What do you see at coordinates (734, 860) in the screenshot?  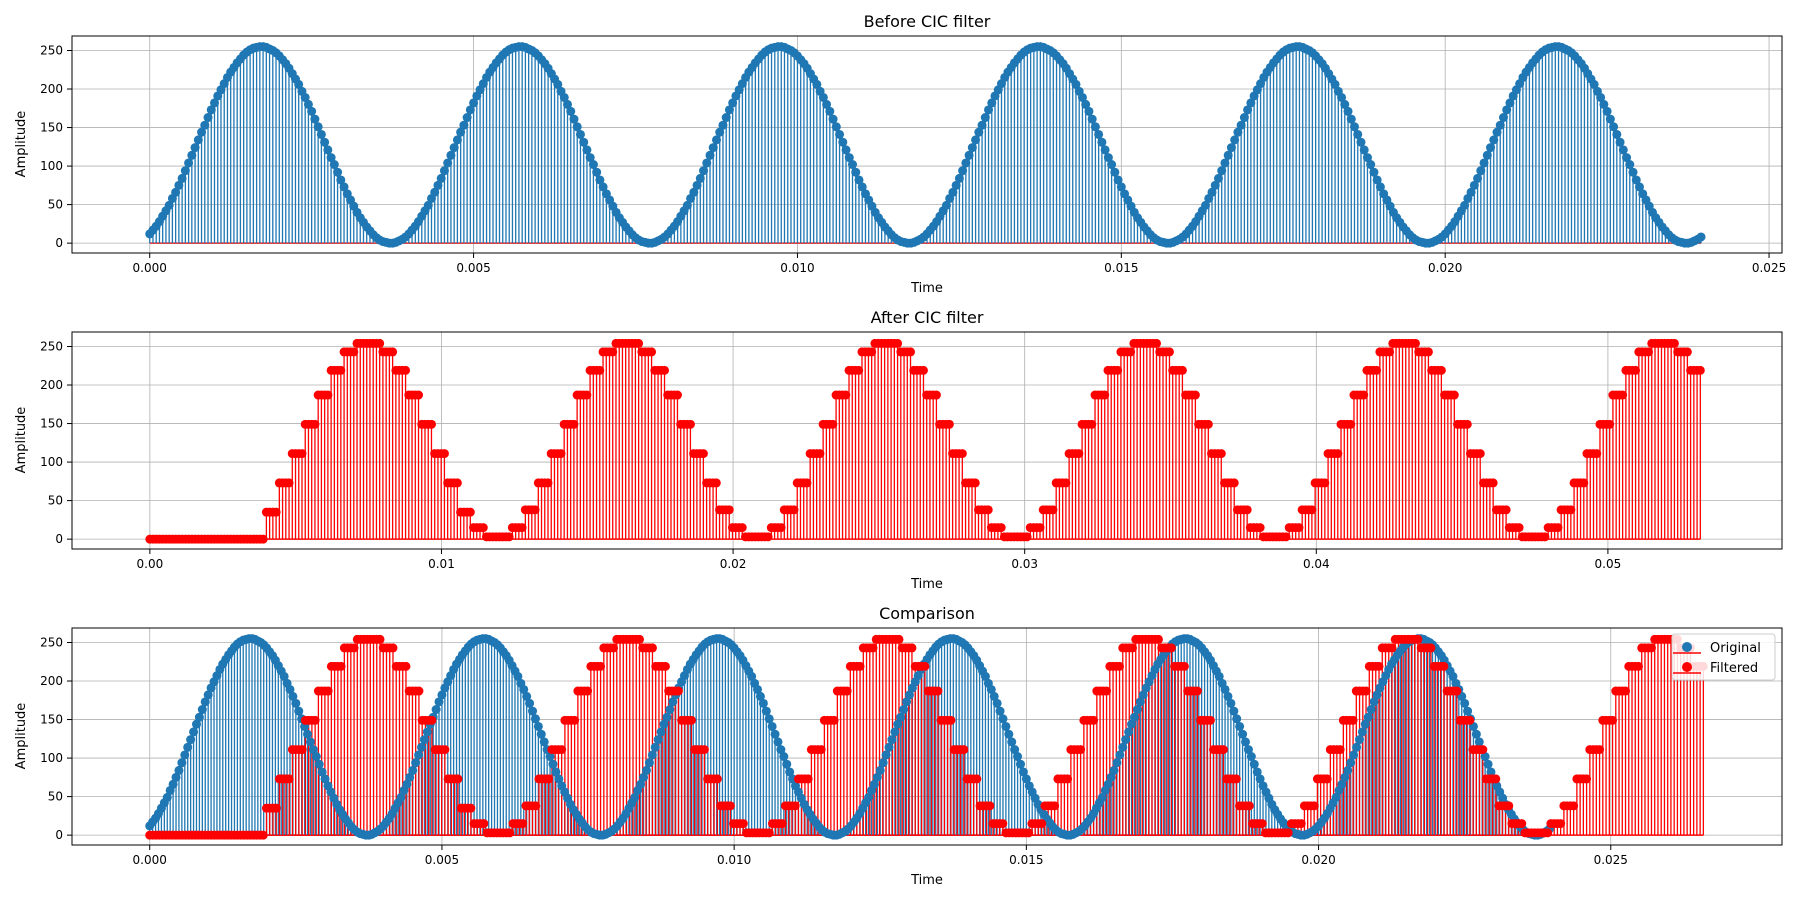 I see `x-tick-label: 0.010` at bounding box center [734, 860].